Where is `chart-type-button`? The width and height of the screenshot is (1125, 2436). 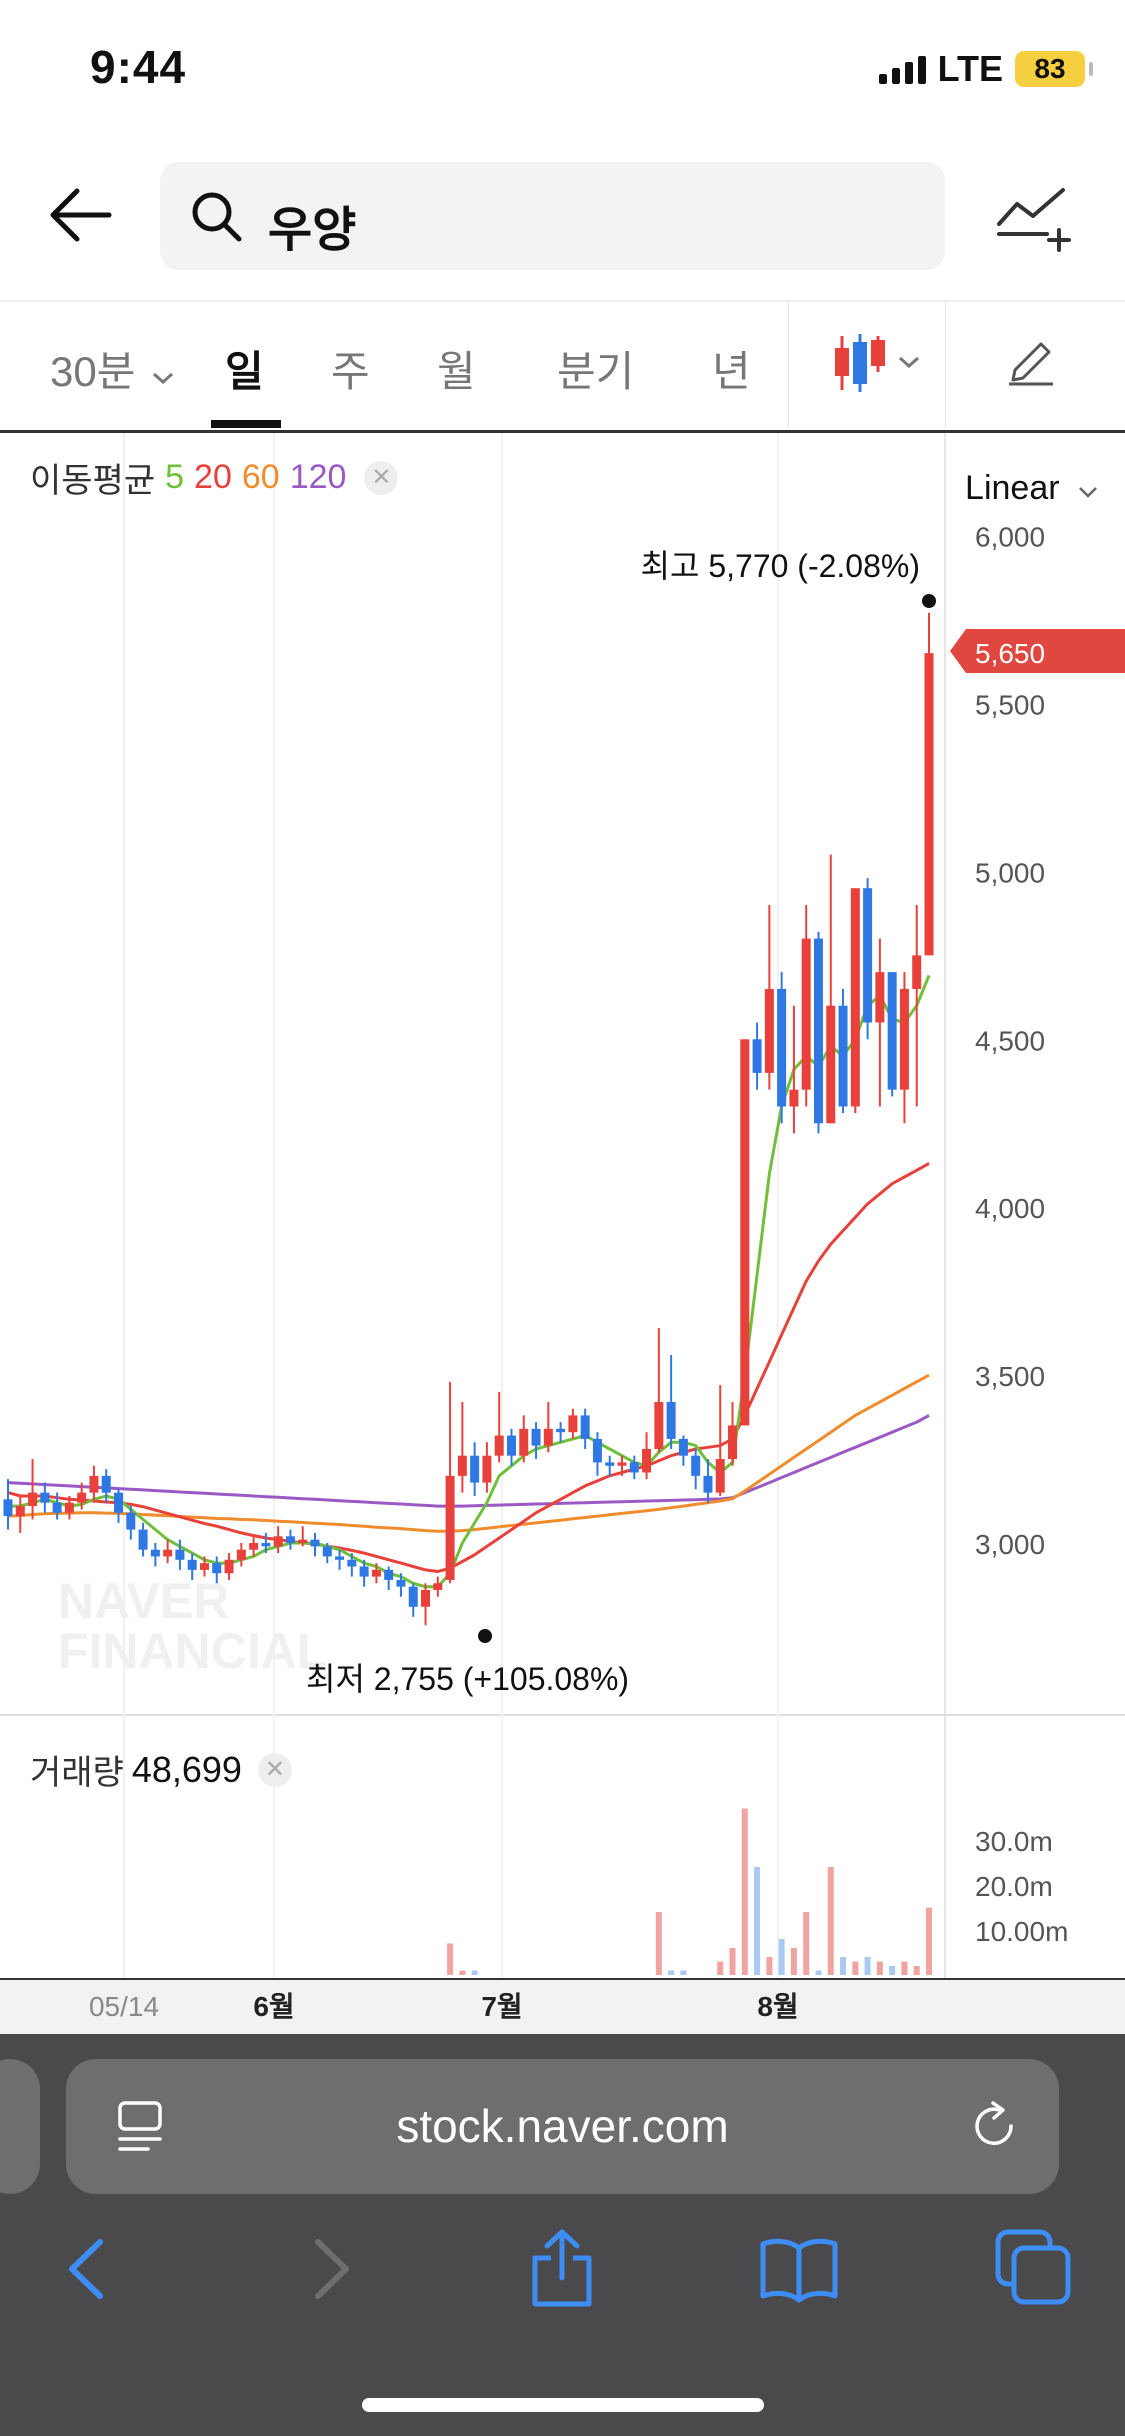
chart-type-button is located at coordinates (880, 368).